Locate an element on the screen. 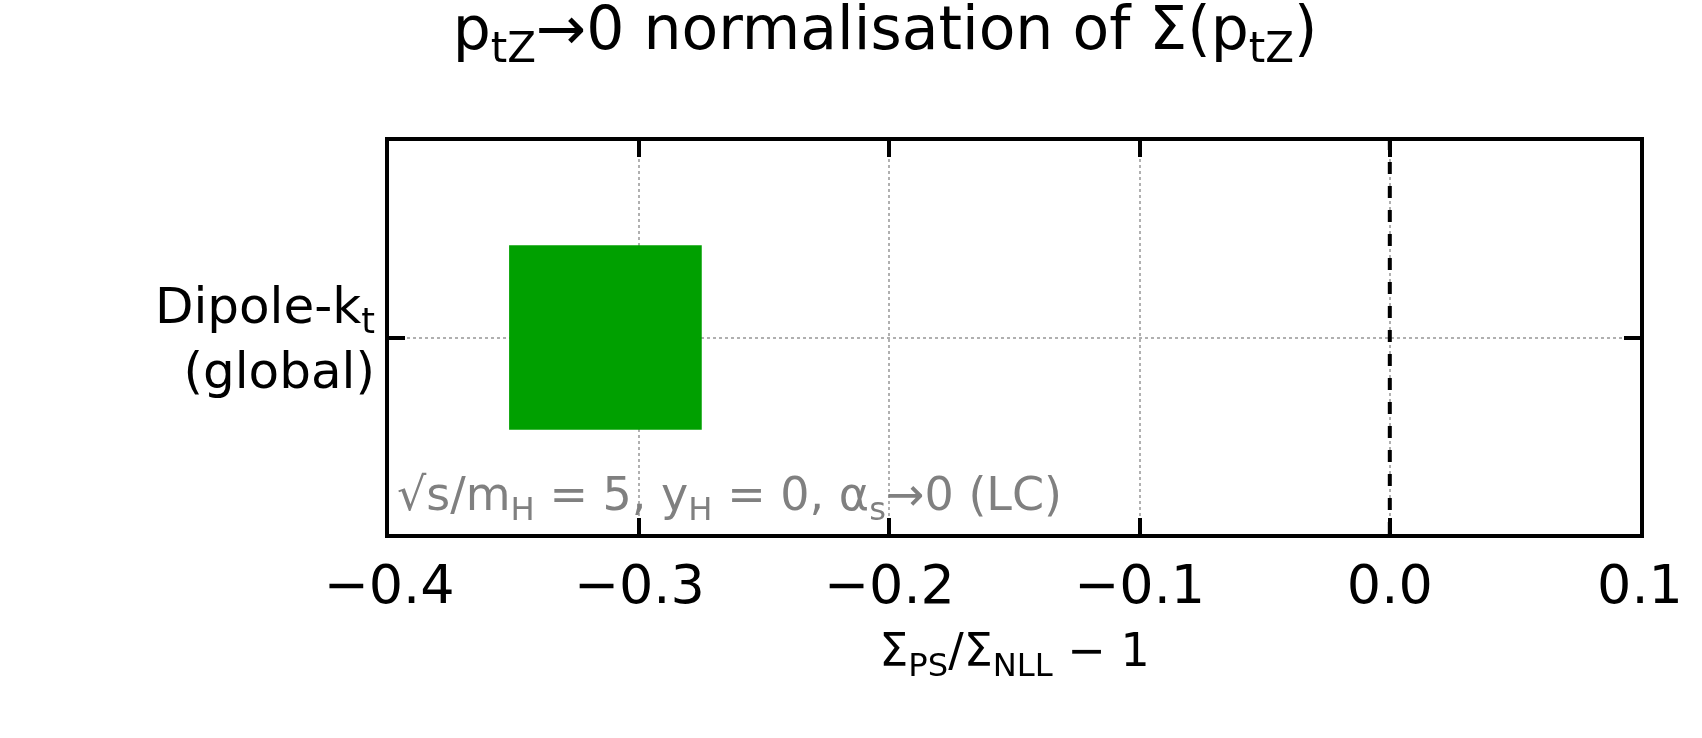  annotation: √s/m$_{H}$ = 5, y$_{H}$ = 0, α$_{s}$→0 (LC) is located at coordinates (730, 497).